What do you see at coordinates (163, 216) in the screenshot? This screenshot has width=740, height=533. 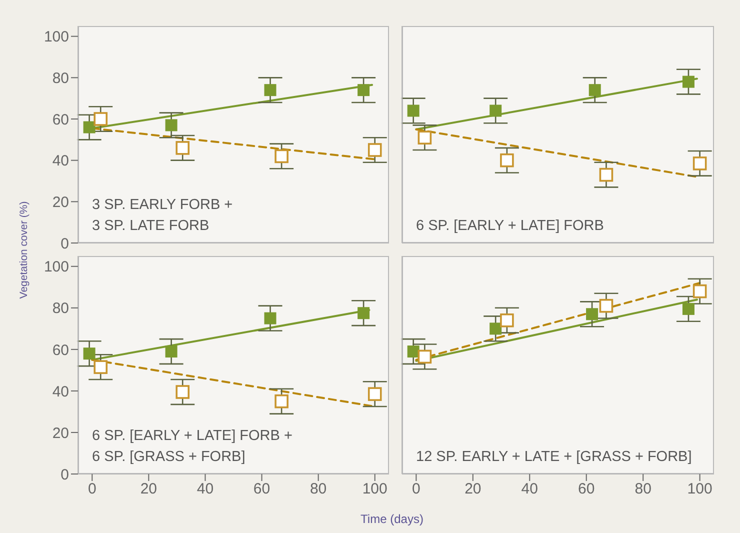 I see `annotation: 3 SP. EARLY FORB + 3 SP. LATE FORB` at bounding box center [163, 216].